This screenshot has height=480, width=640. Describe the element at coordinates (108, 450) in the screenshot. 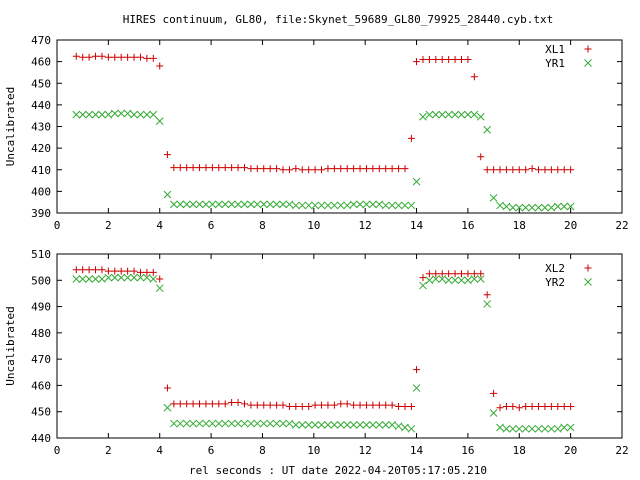

I see `chart2-x-tick-label: 2` at that location.